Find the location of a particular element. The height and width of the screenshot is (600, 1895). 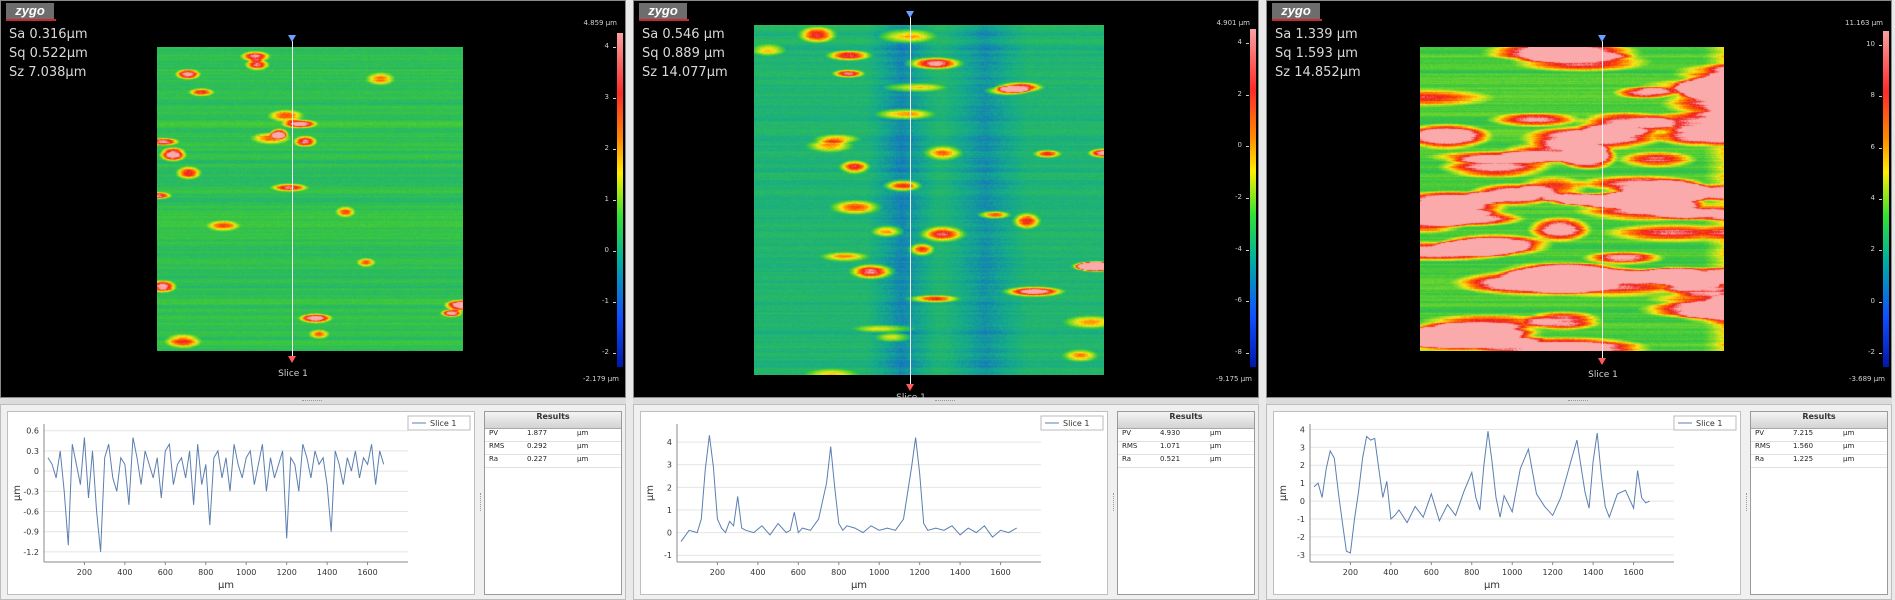

colorbar is located at coordinates (1886, 199).